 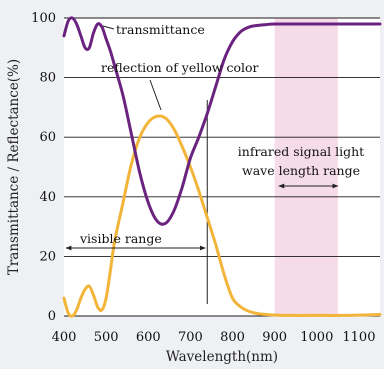 I want to click on x-tick-label-700: 700, so click(x=190, y=337).